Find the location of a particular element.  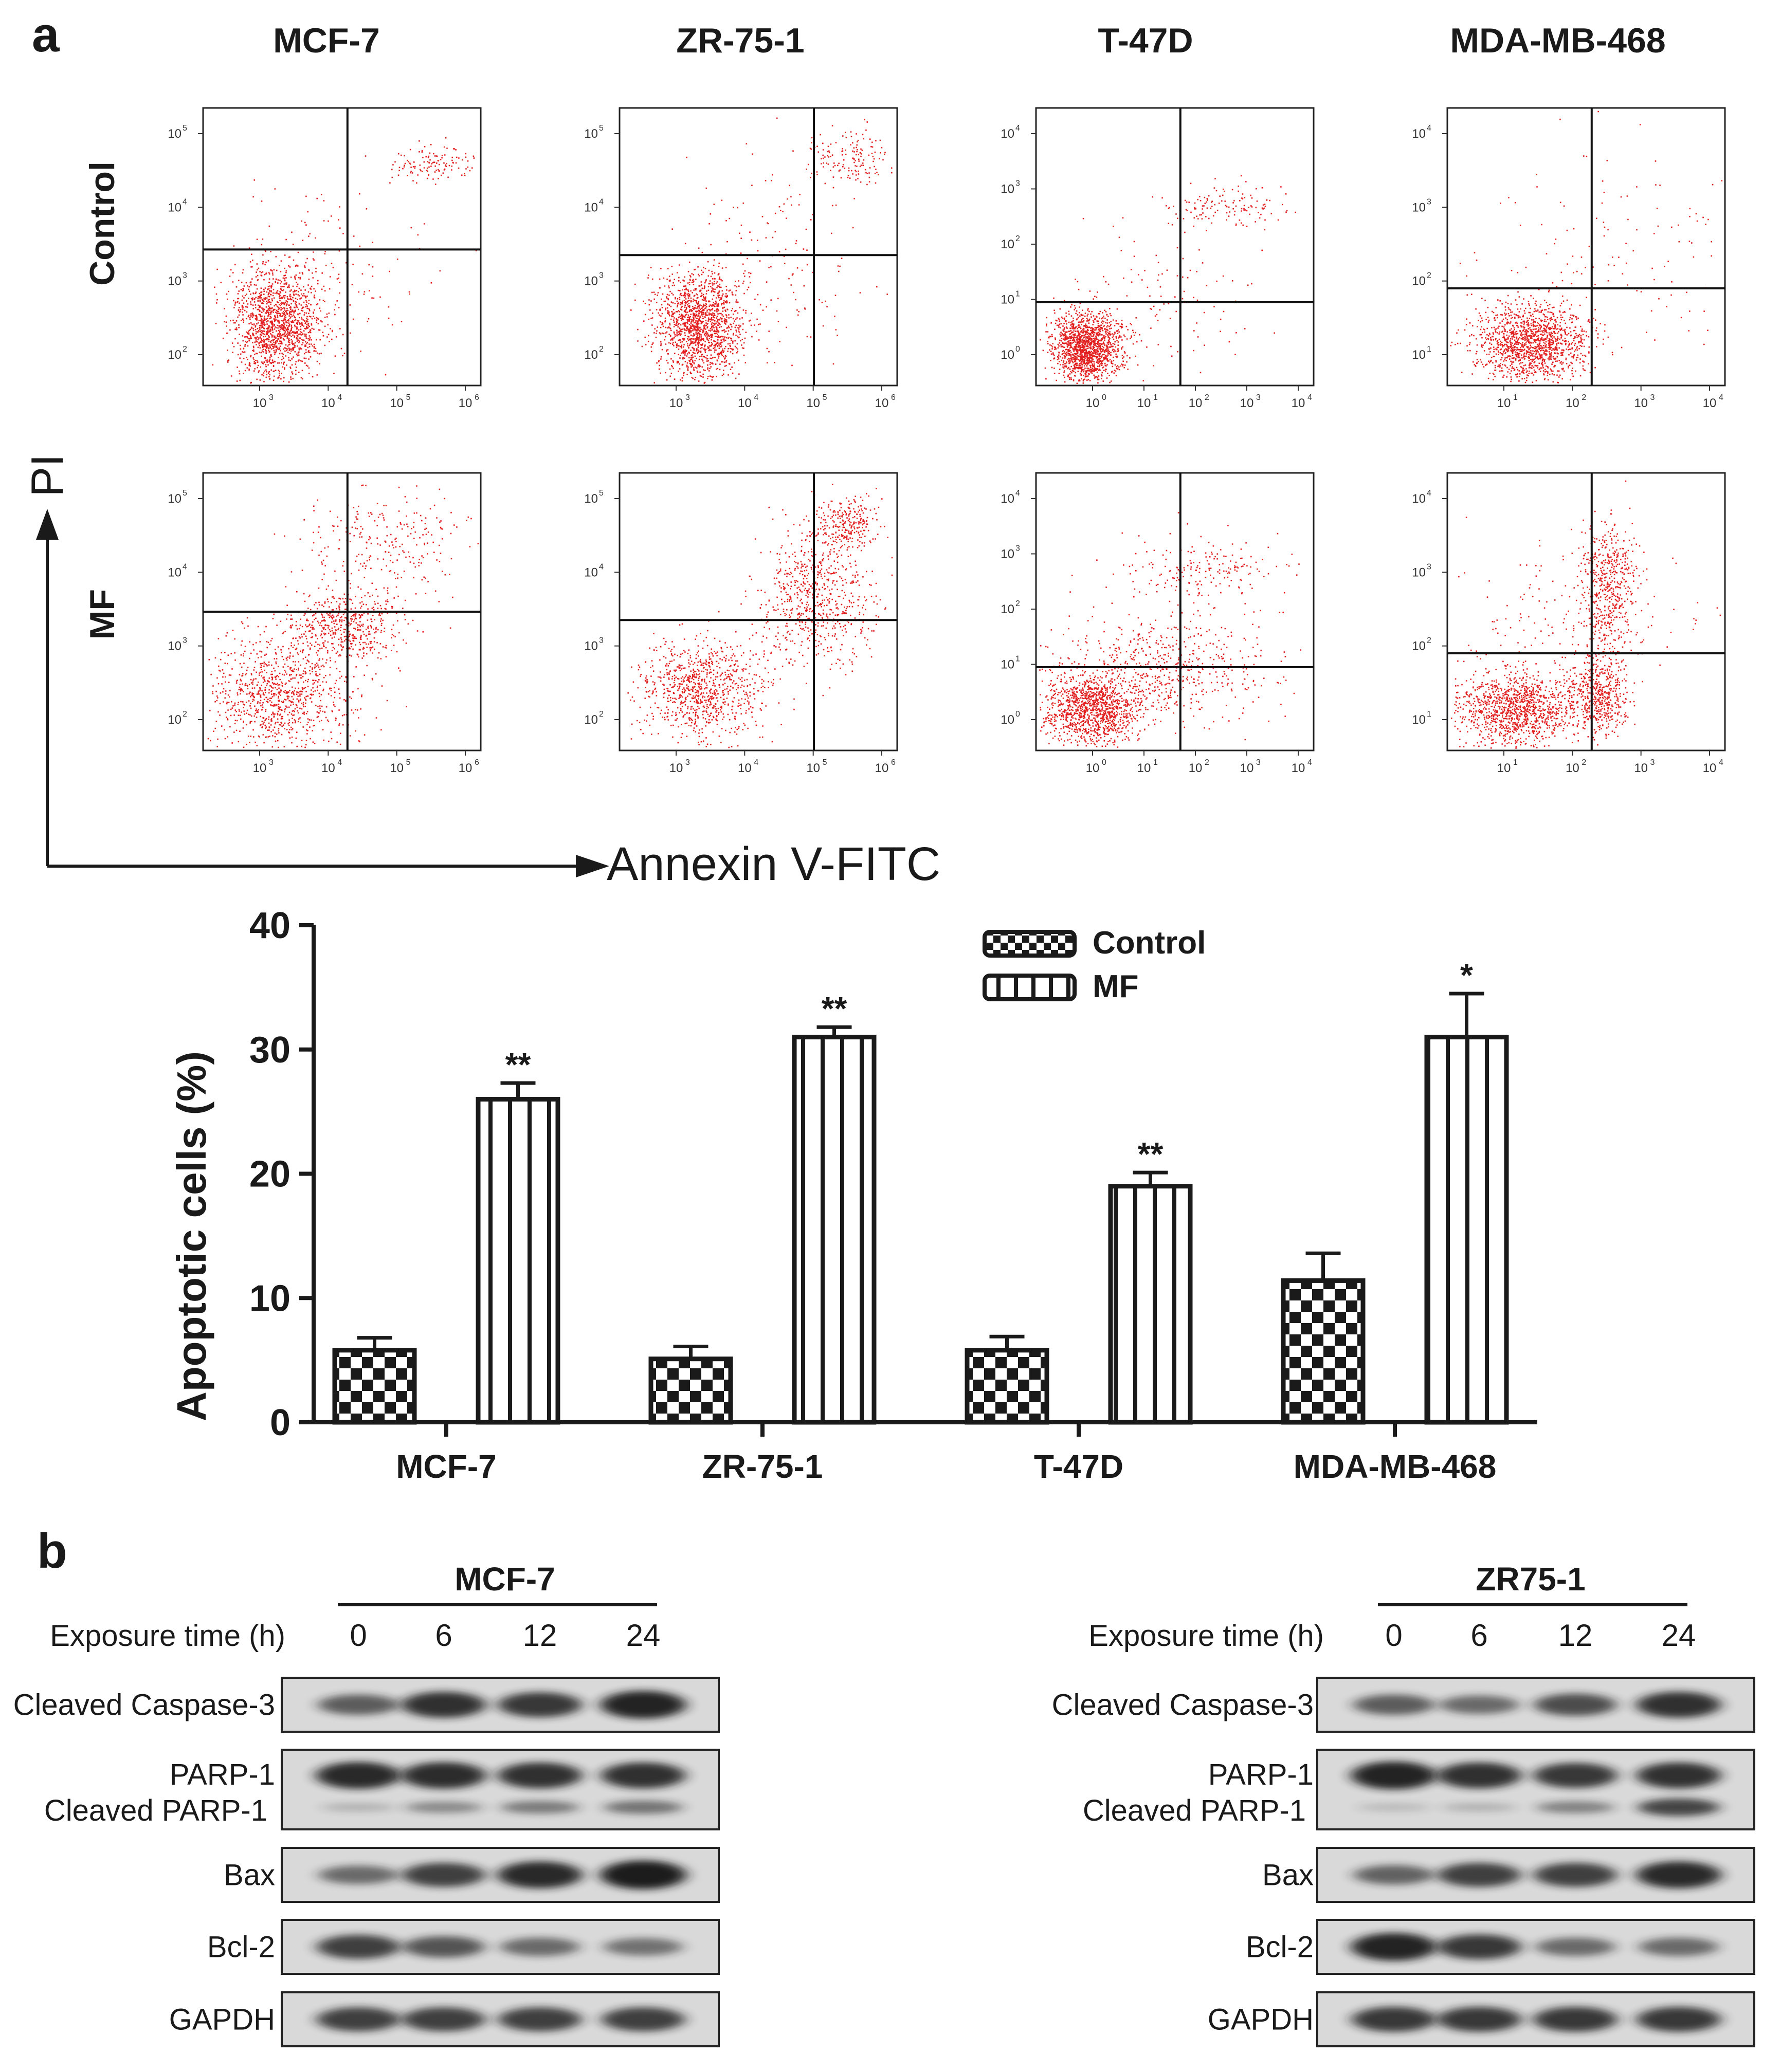

pi-annexin-axes is located at coordinates (322, 693).